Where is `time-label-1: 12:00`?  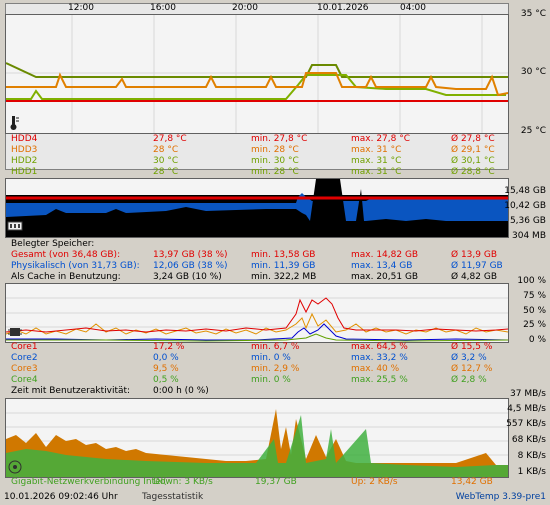
time-label-1: 12:00 is located at coordinates (81, 8).